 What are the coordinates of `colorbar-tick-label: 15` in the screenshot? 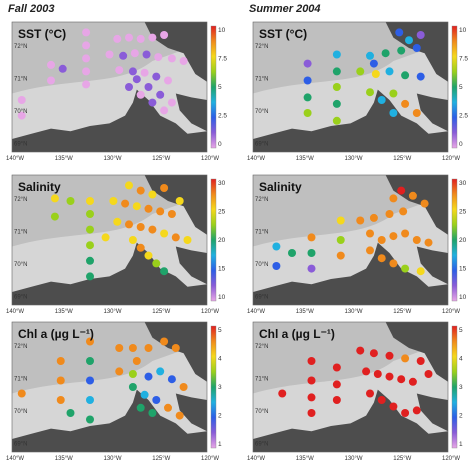 It's located at (463, 269).